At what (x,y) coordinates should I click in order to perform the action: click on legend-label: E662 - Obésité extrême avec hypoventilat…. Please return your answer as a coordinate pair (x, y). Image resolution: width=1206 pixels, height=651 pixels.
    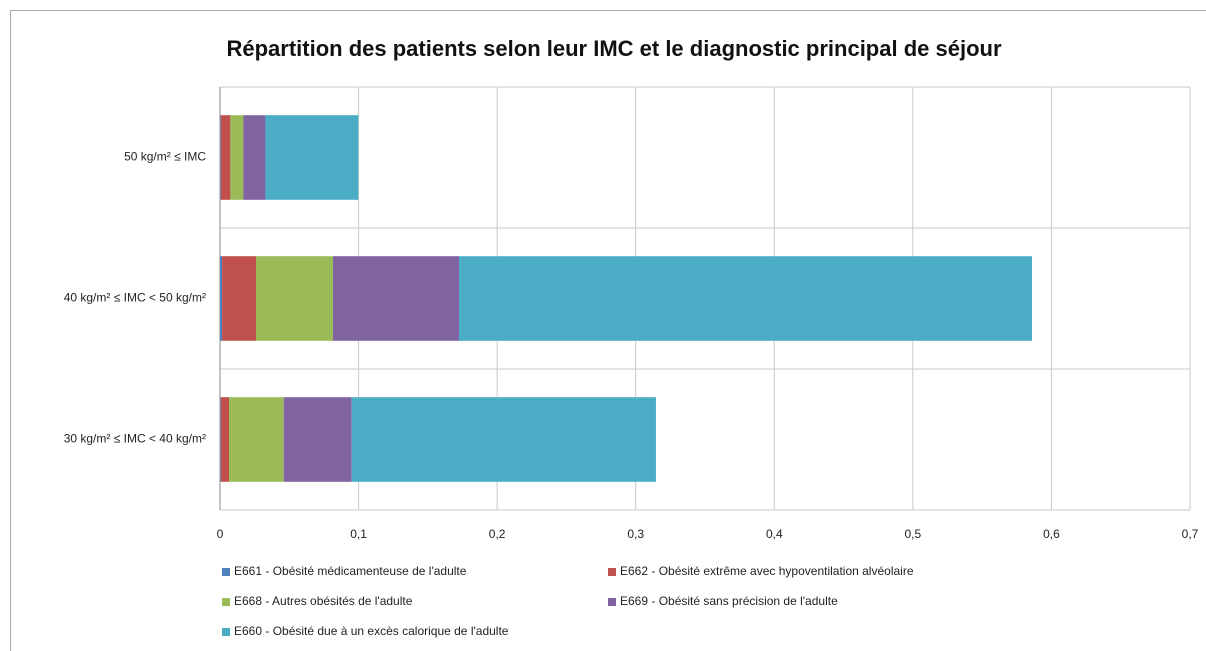
    Looking at the image, I should click on (767, 571).